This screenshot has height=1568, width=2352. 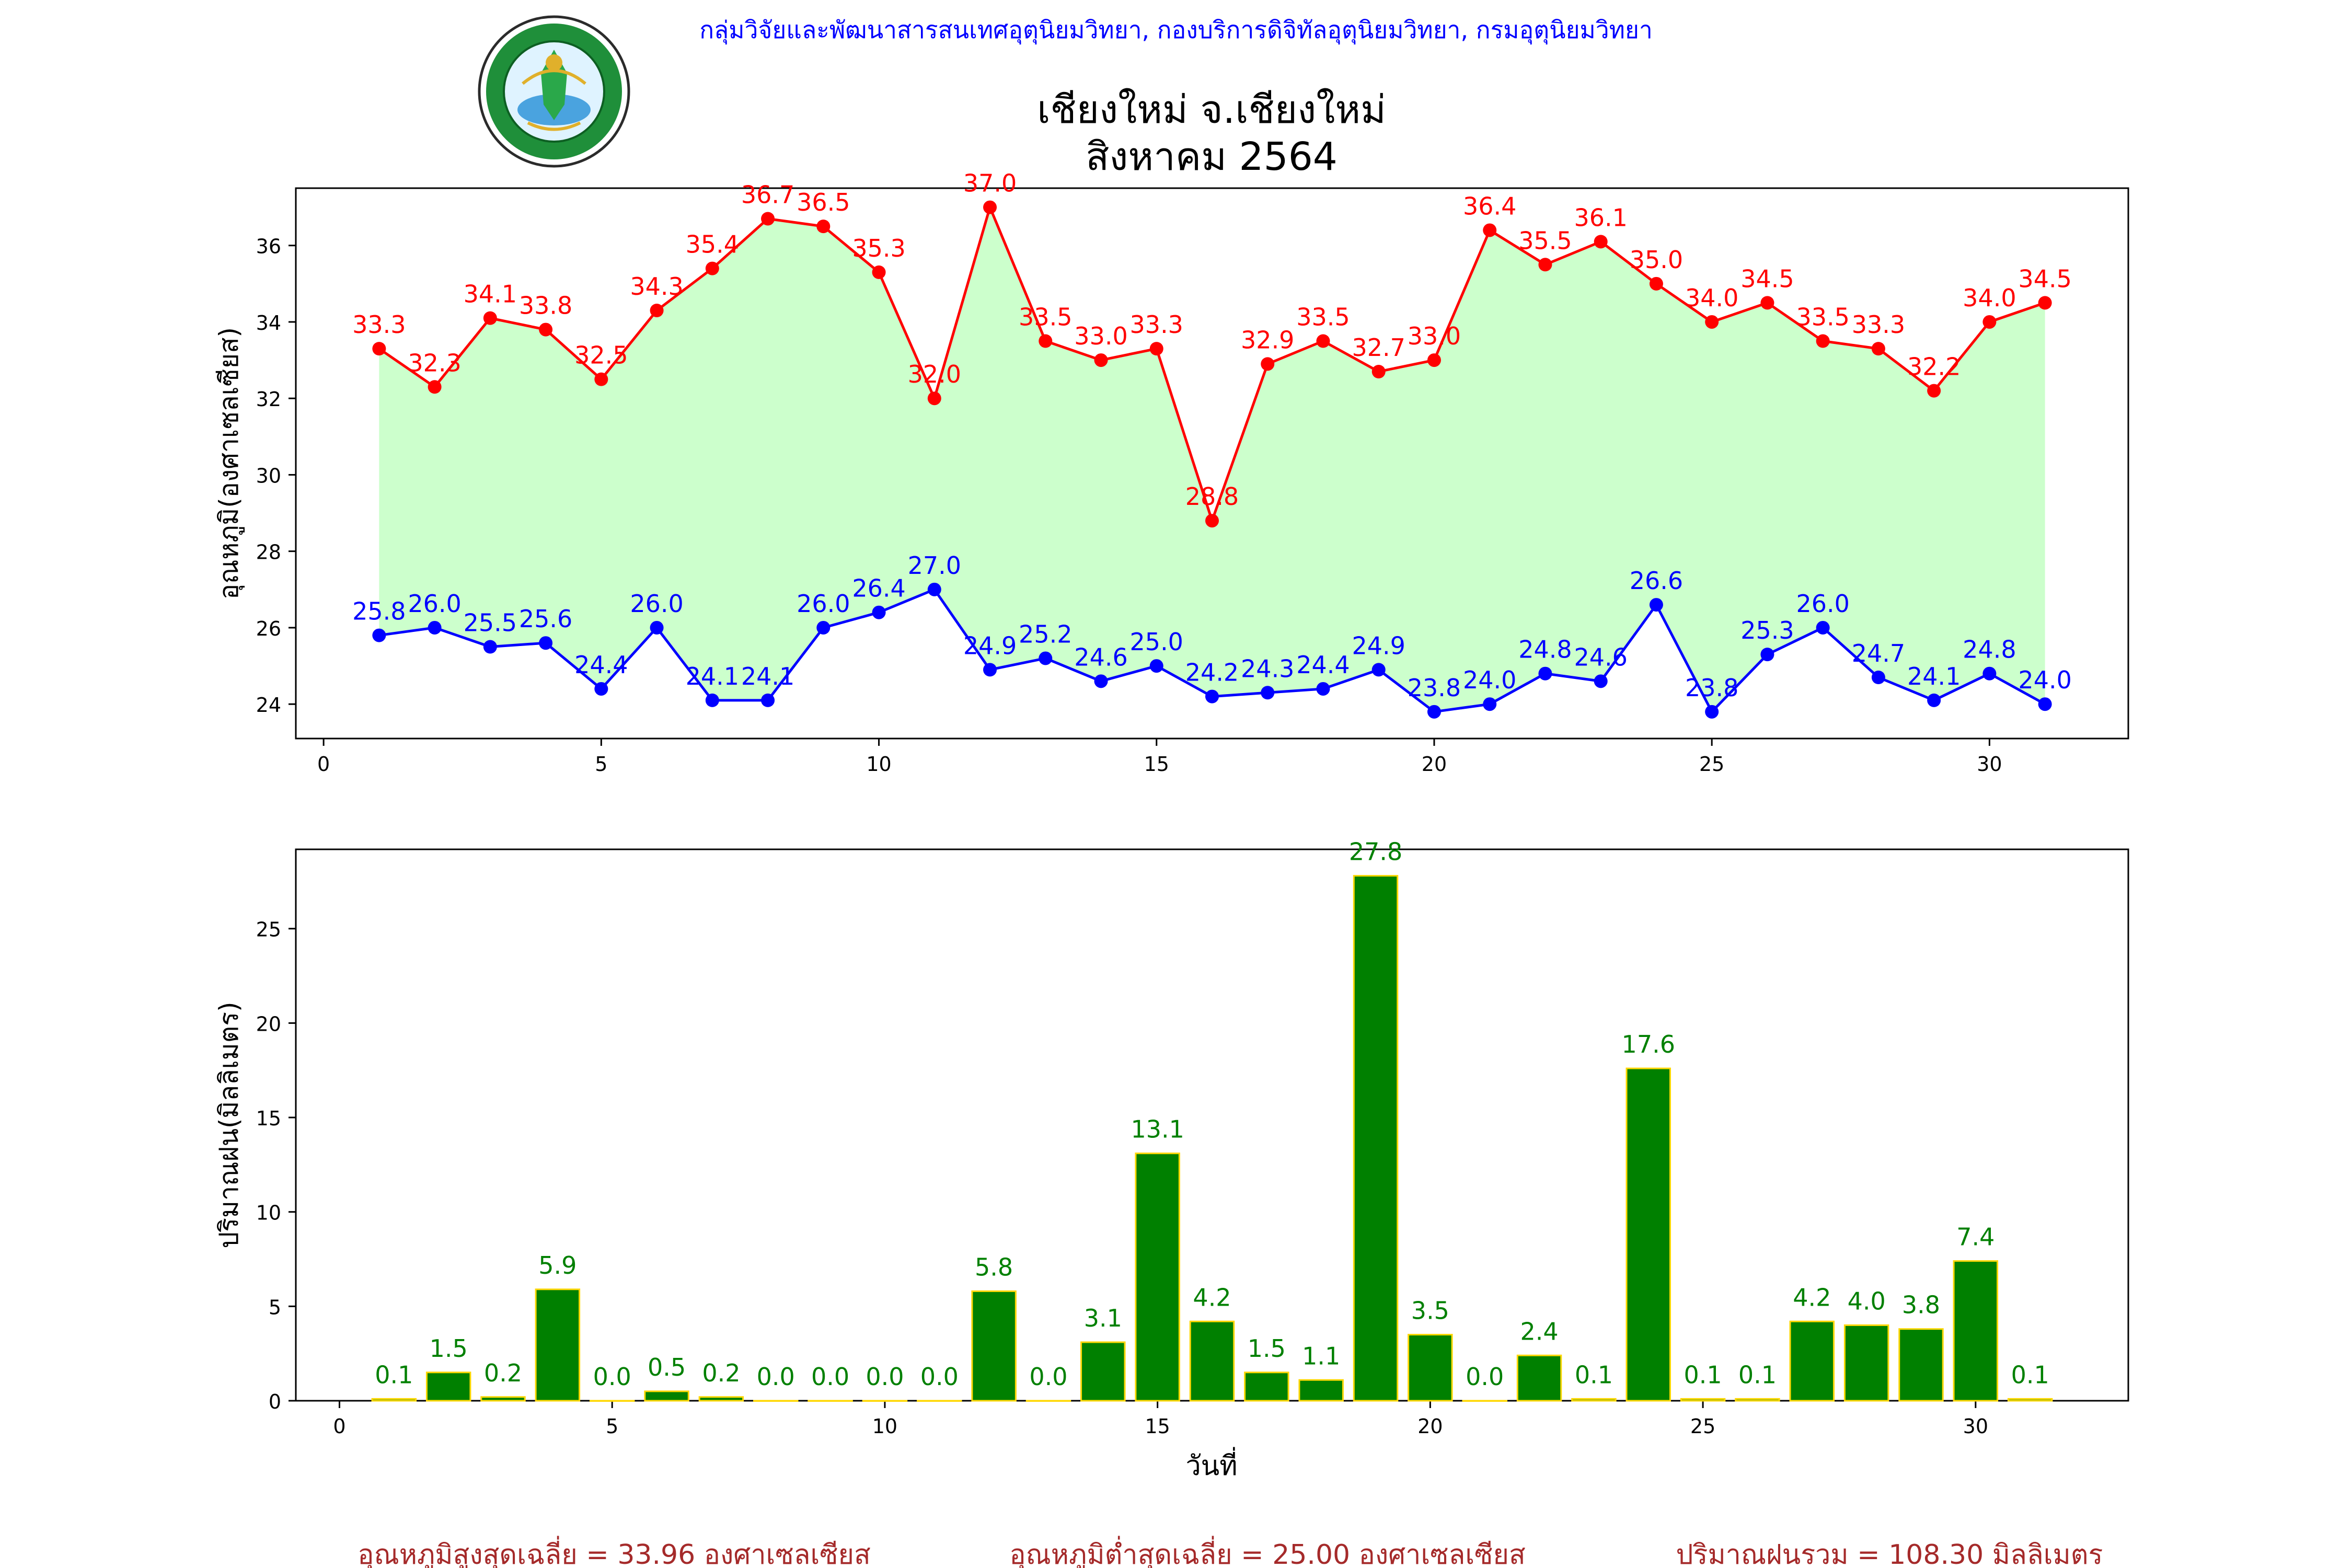 I want to click on y-tick-label: 24, so click(x=268, y=705).